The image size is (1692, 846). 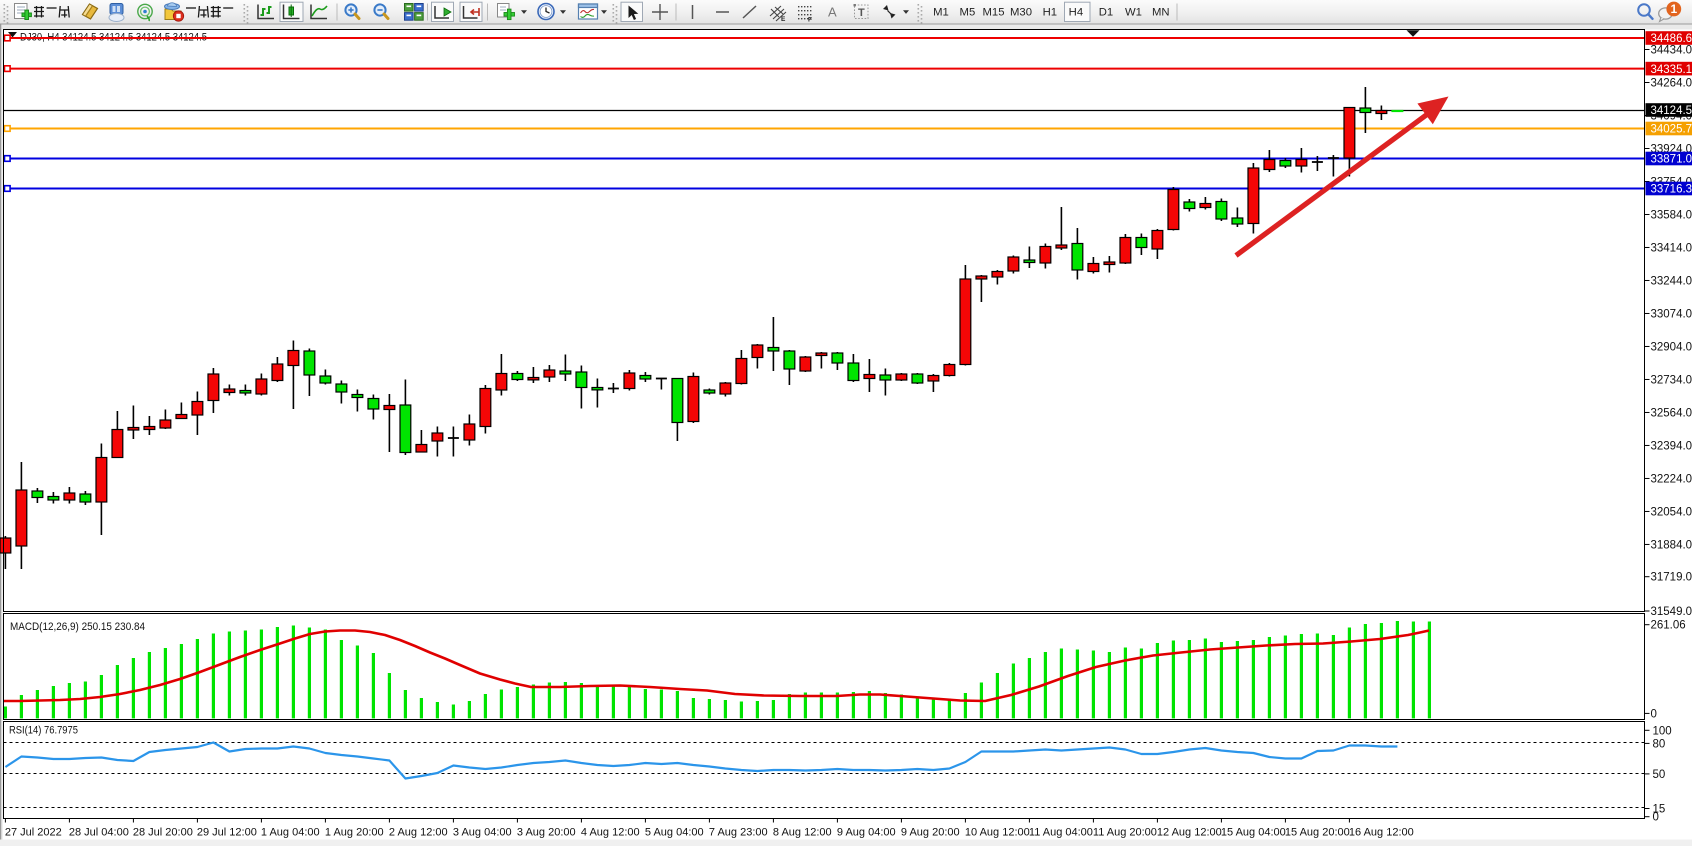 I want to click on svg-text: H1, so click(x=1050, y=13).